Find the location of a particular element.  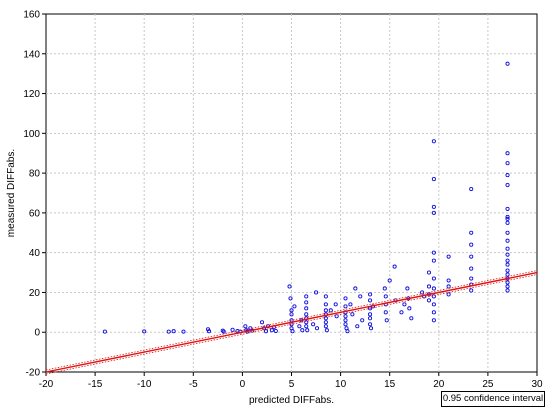

y-tick-label: 60 is located at coordinates (35, 213).